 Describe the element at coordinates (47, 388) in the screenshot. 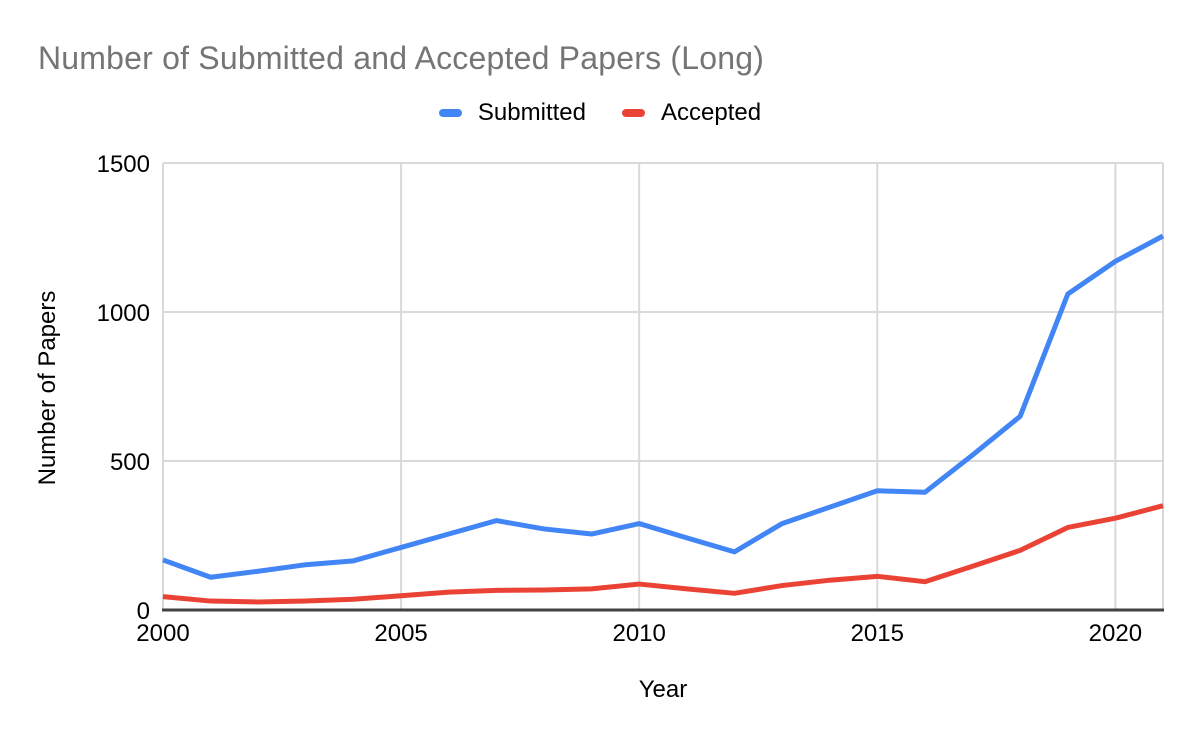

I see `y-axis-title: Number of Papers` at that location.